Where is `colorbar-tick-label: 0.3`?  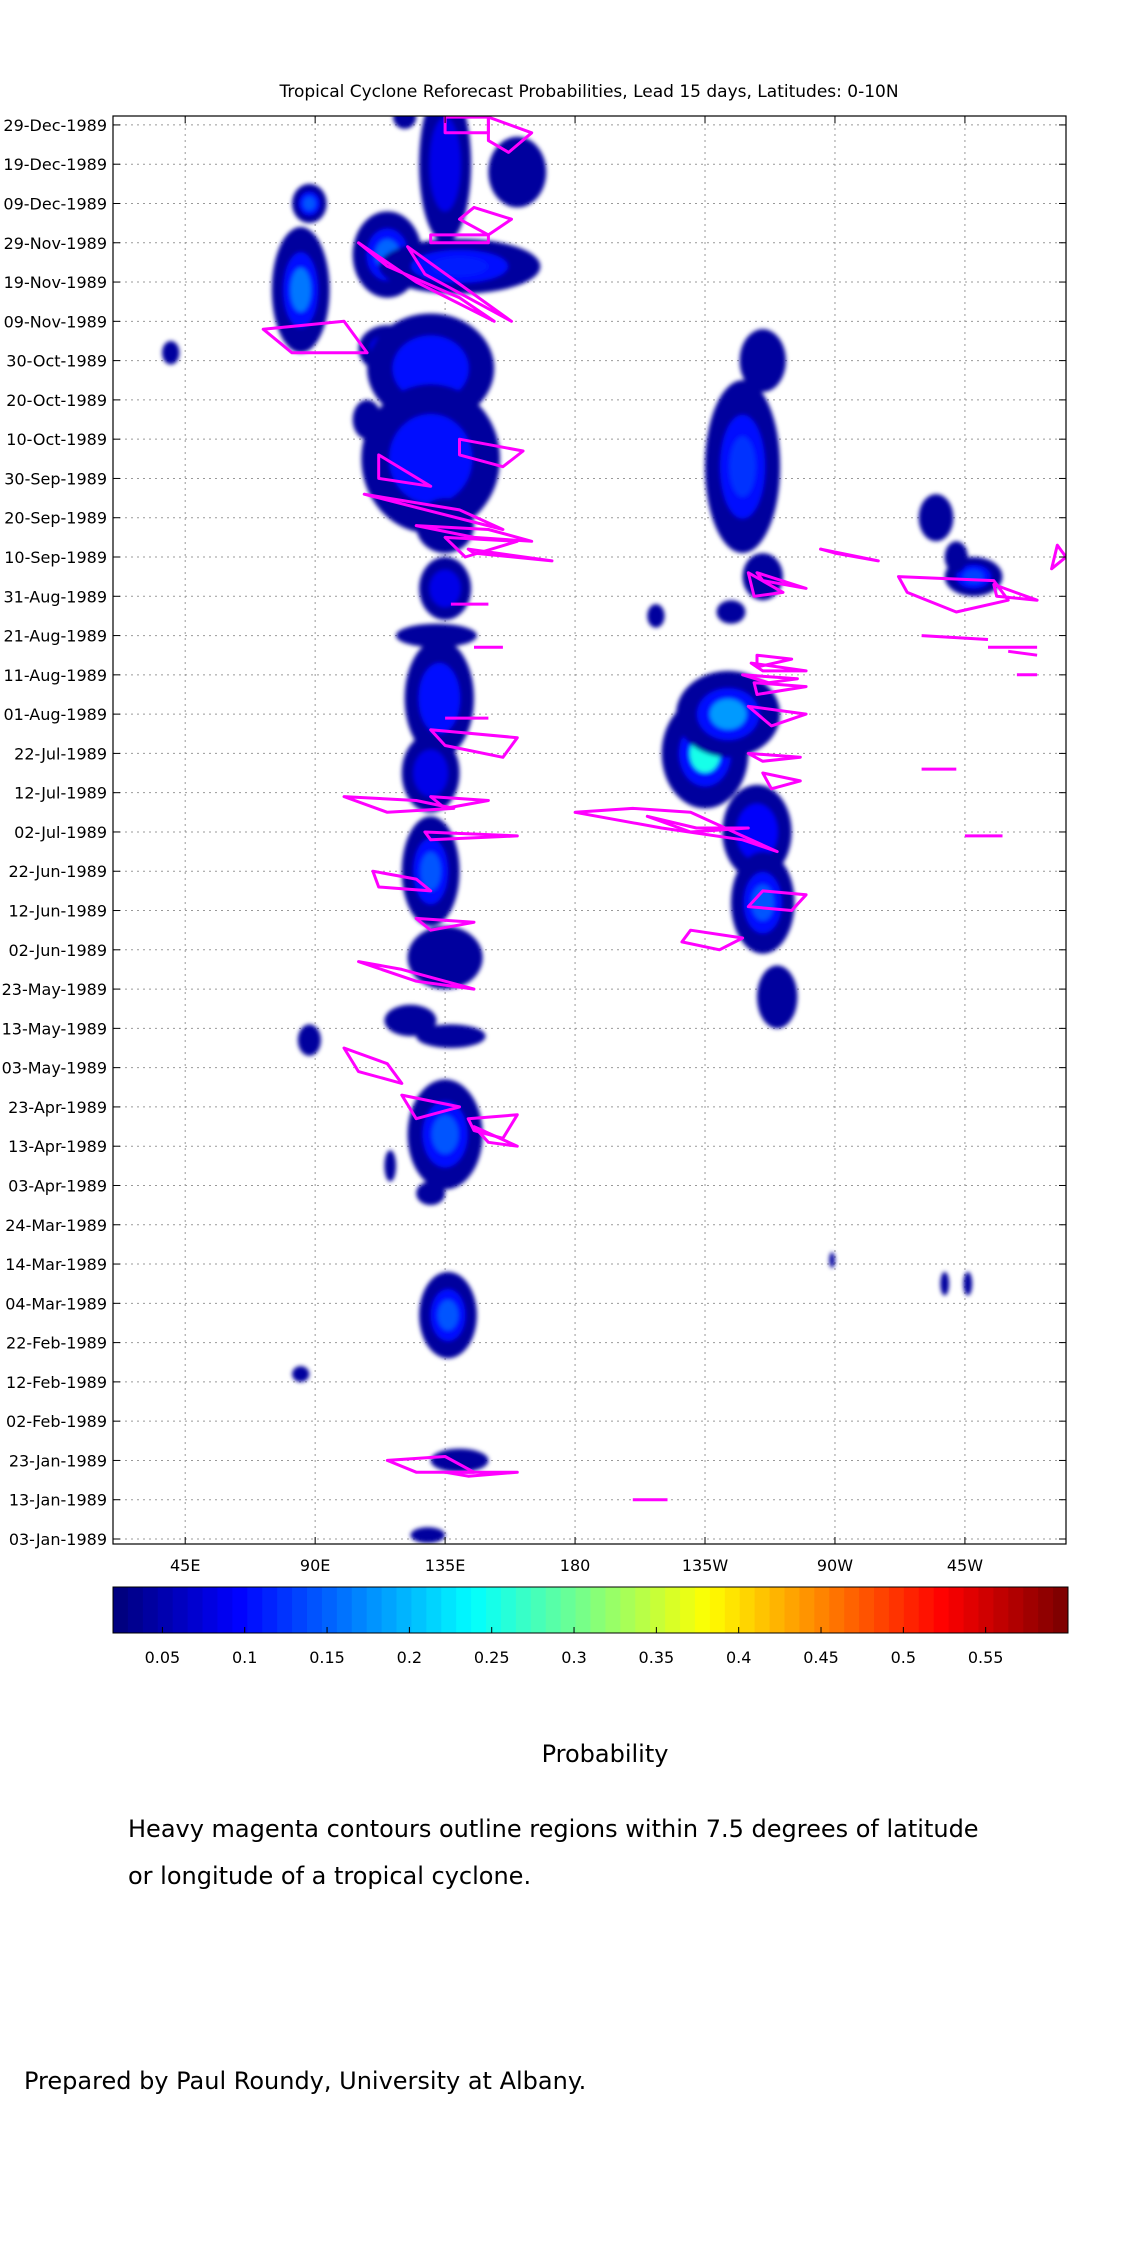 colorbar-tick-label: 0.3 is located at coordinates (573, 1657).